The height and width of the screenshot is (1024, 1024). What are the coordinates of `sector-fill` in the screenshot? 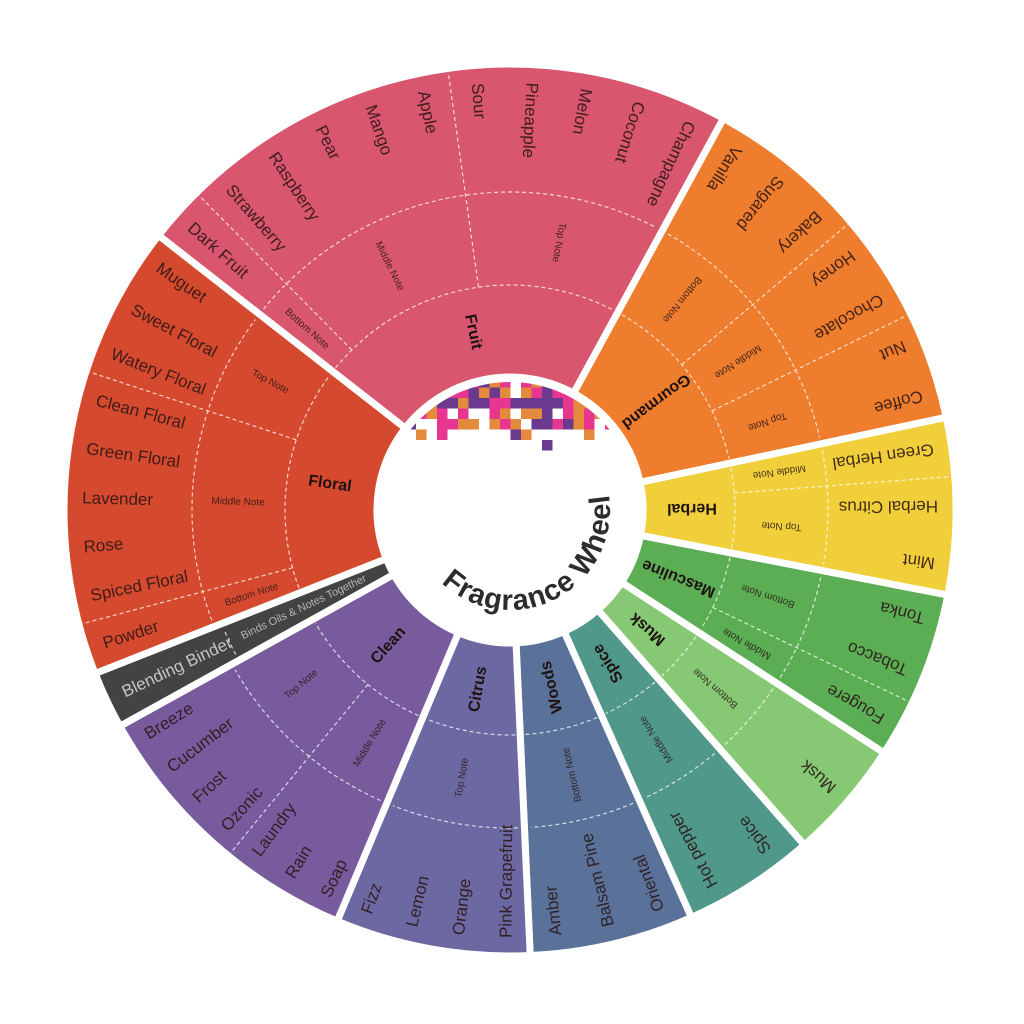 It's located at (235, 454).